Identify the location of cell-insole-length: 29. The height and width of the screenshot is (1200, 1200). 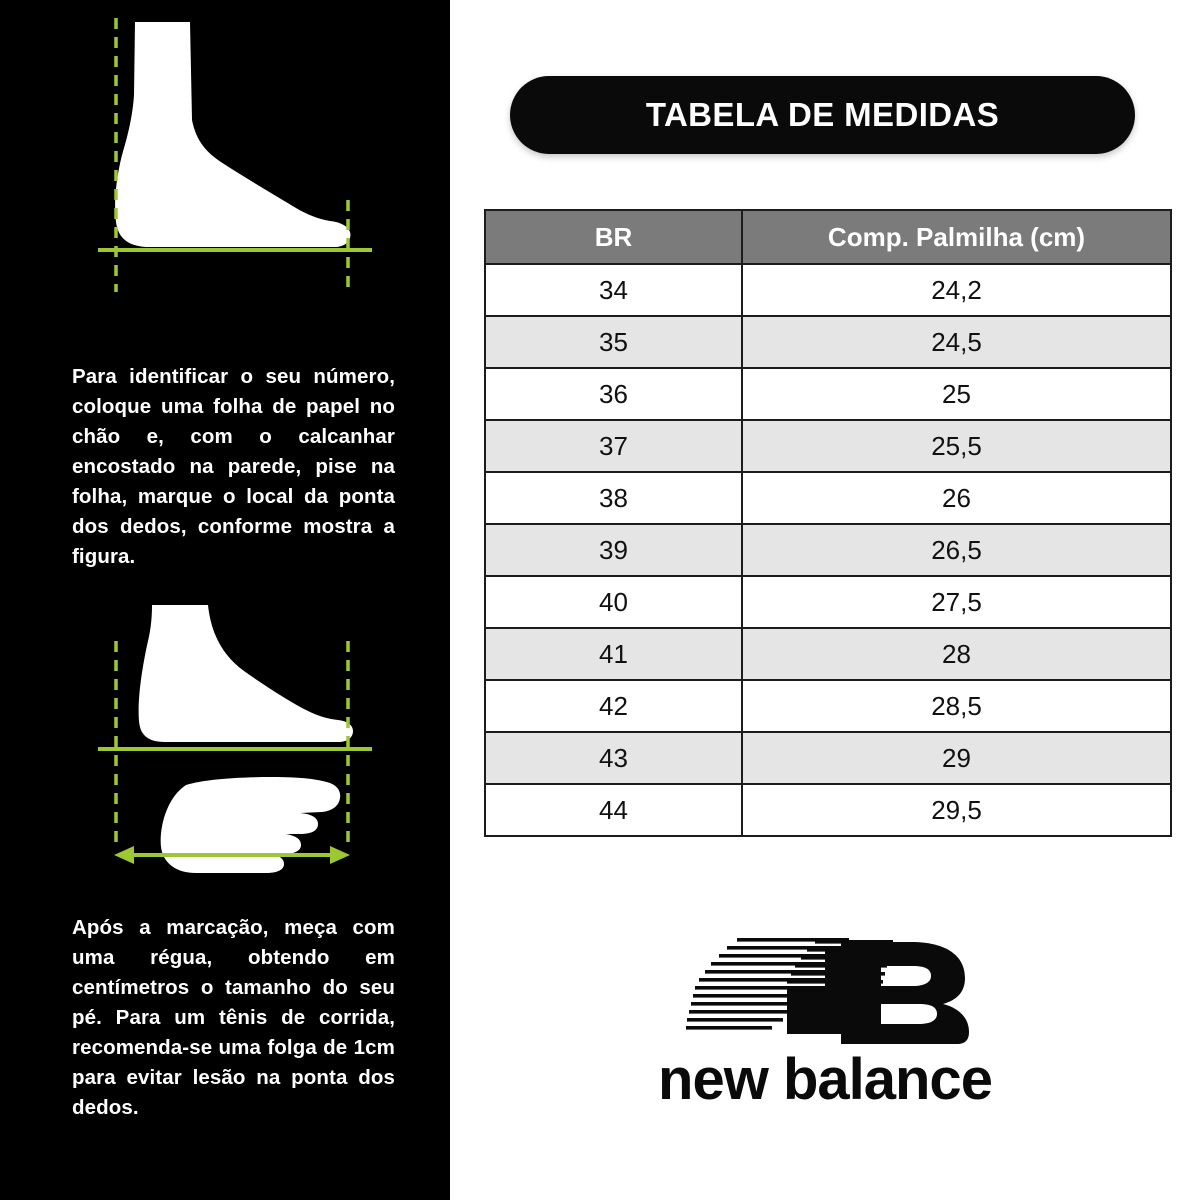
(956, 758).